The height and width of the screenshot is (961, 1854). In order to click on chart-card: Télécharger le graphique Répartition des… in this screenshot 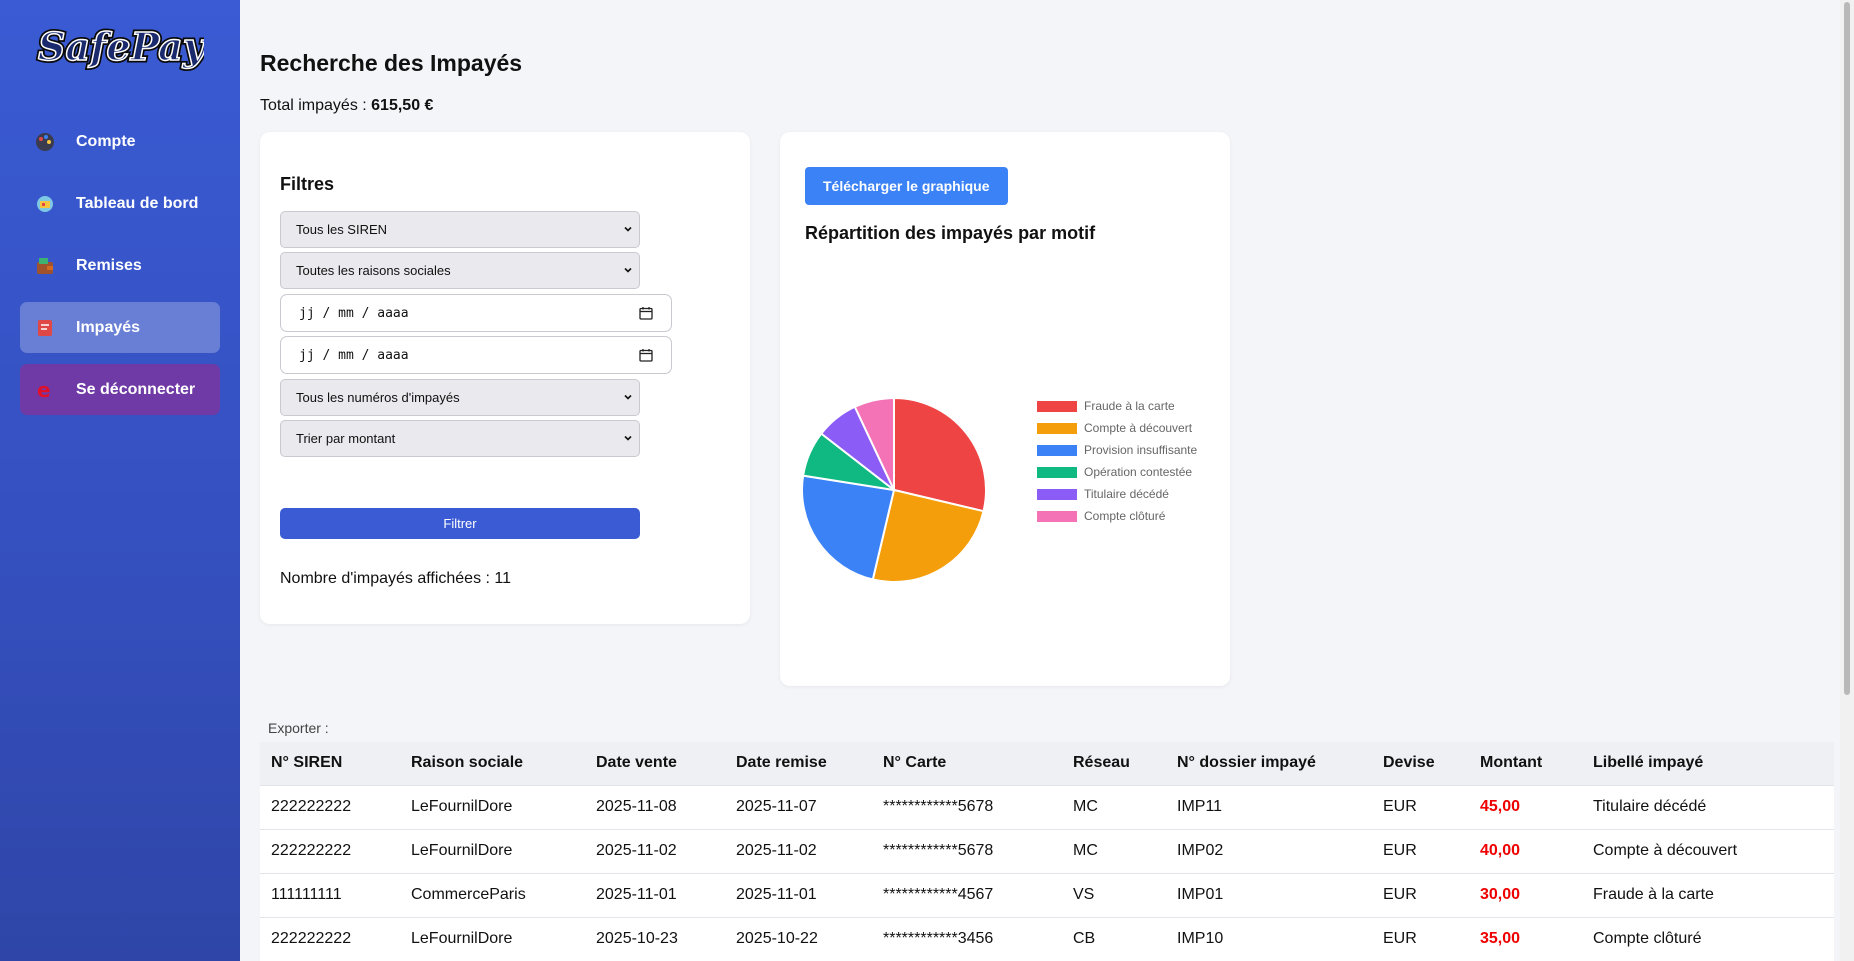, I will do `click(1005, 409)`.